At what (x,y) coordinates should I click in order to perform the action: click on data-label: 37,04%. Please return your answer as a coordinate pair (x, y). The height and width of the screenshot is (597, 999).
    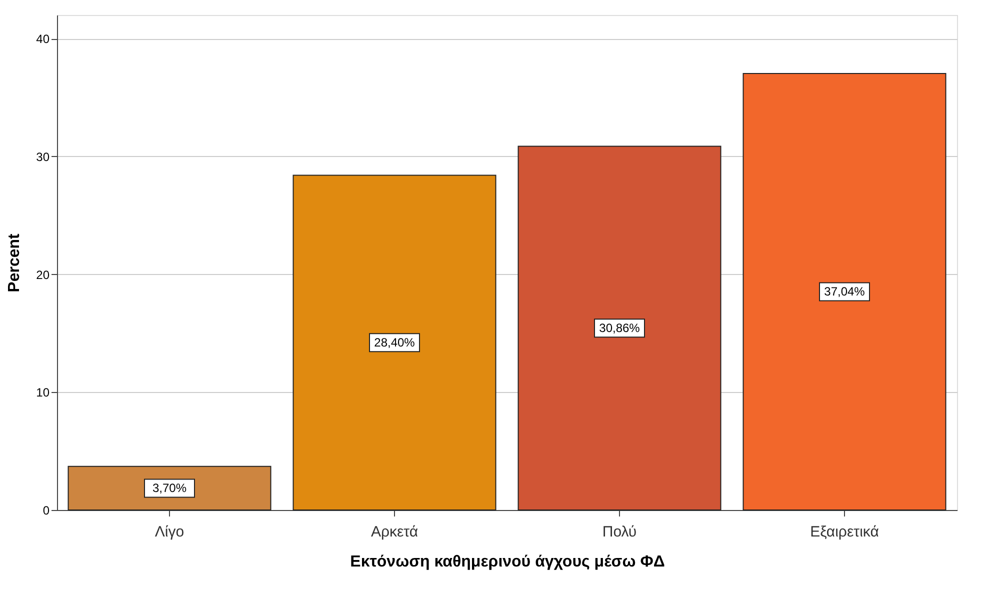
    Looking at the image, I should click on (845, 291).